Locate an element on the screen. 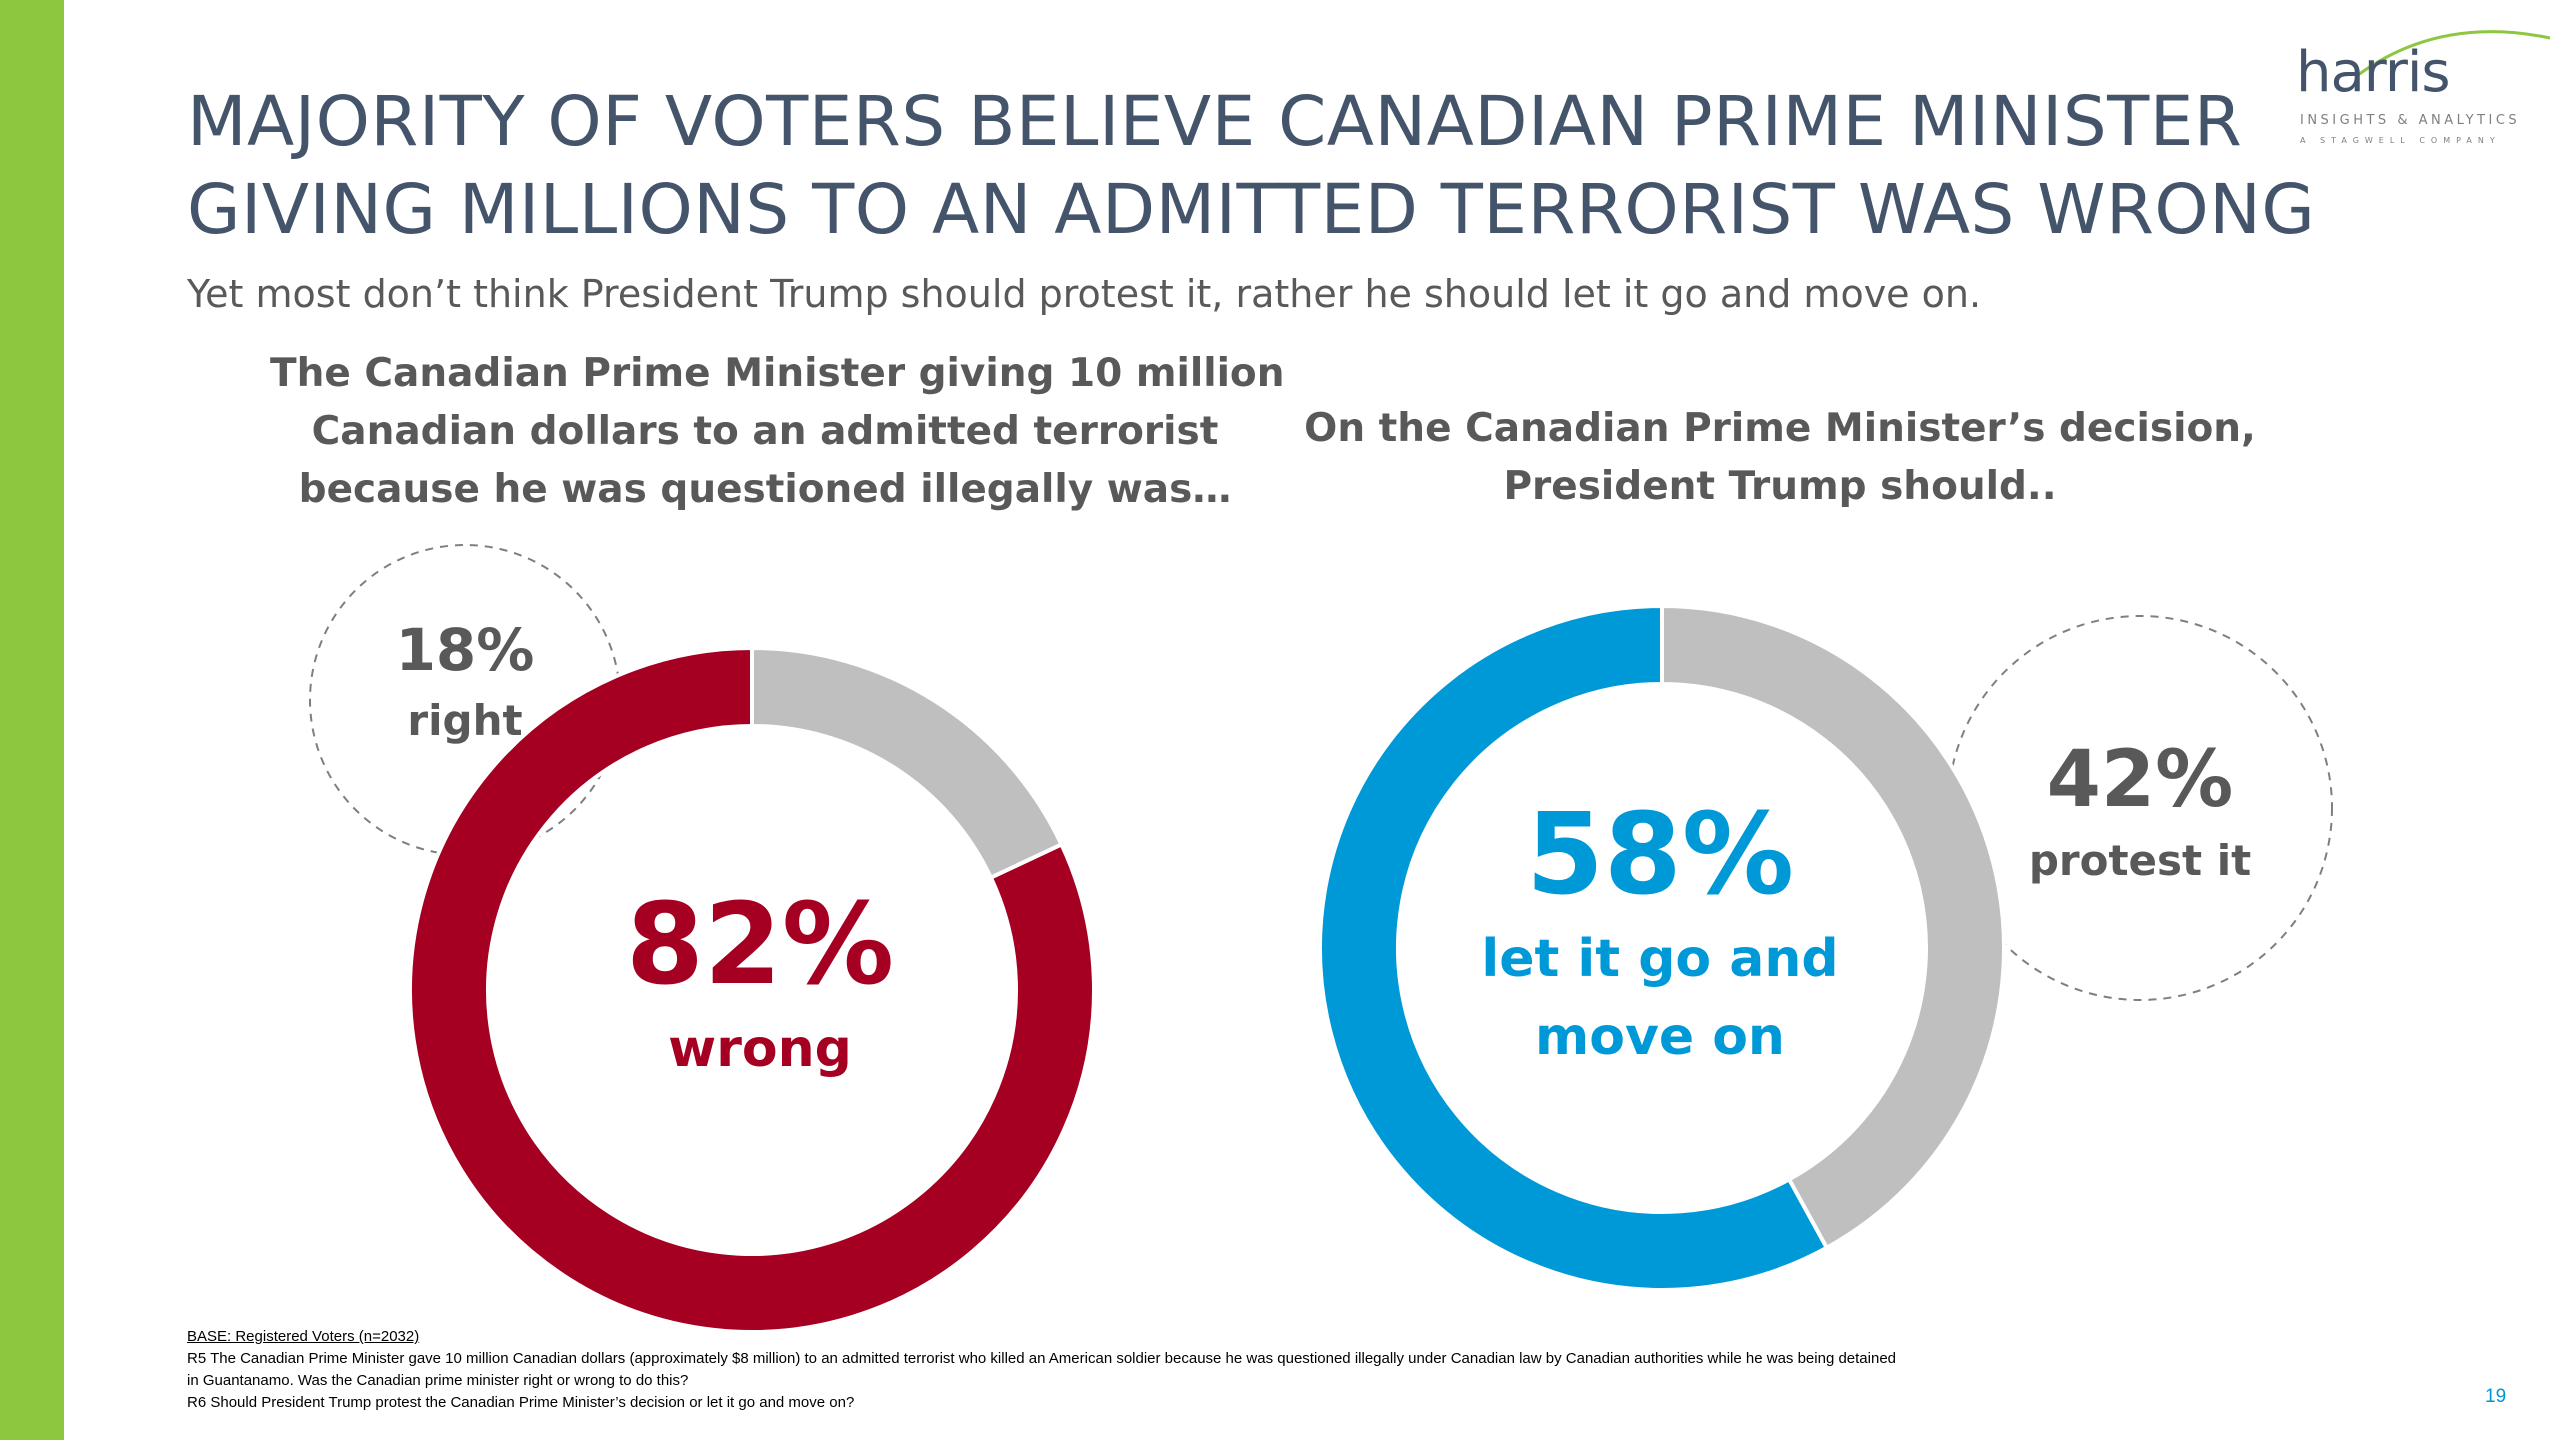  chart-1-right-value: 18% is located at coordinates (465, 650).